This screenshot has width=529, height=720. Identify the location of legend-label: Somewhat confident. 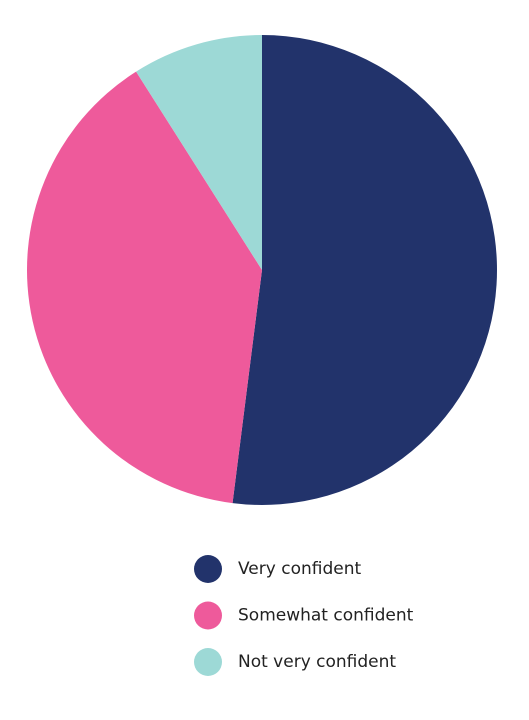
(326, 616).